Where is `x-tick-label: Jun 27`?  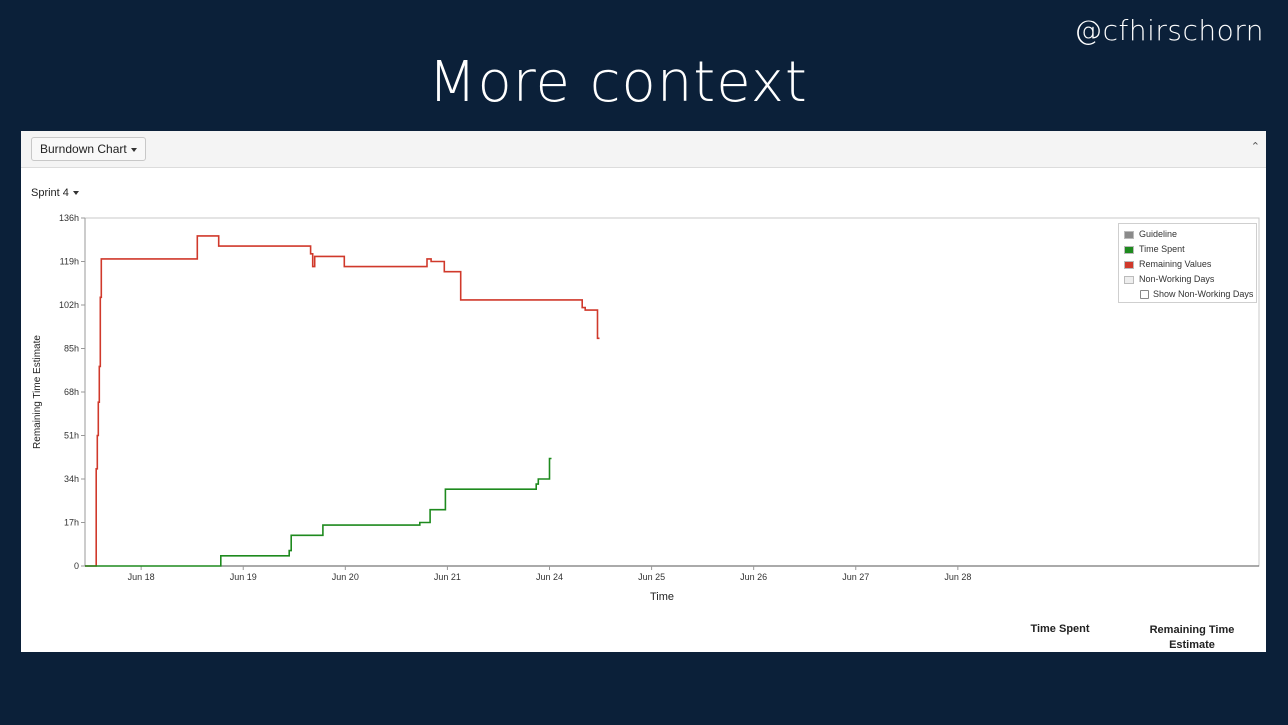
x-tick-label: Jun 27 is located at coordinates (855, 577).